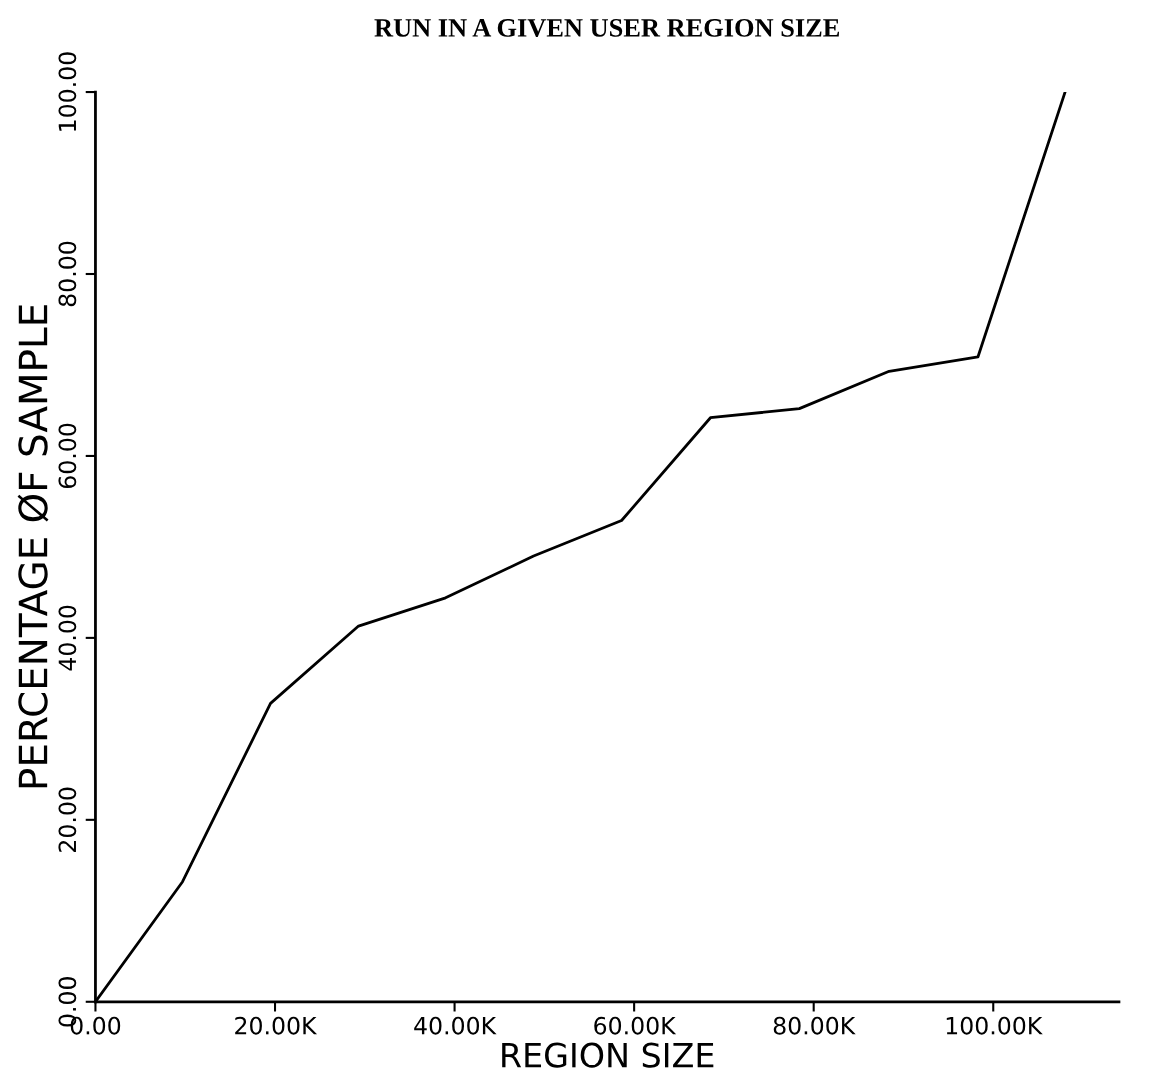 The height and width of the screenshot is (1083, 1150). I want to click on x-tick-label: 60.00K, so click(635, 1025).